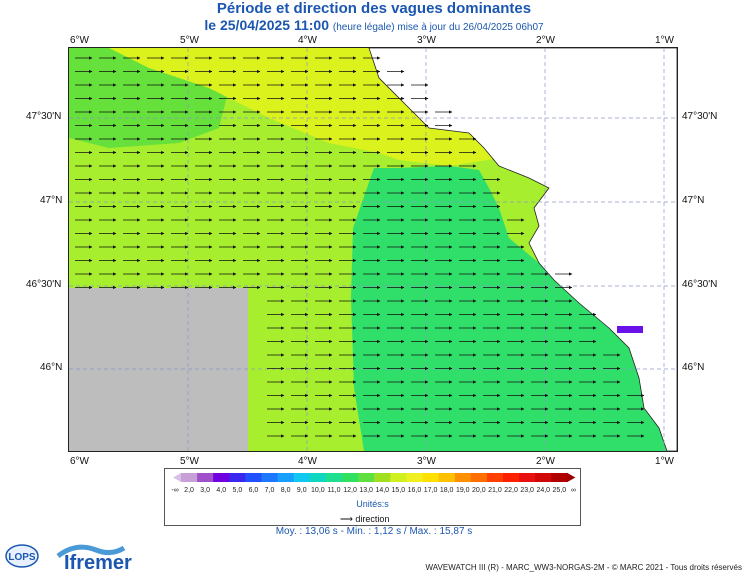 The image size is (748, 576). Describe the element at coordinates (44, 284) in the screenshot. I see `lat-label-left: 46°30'N` at that location.